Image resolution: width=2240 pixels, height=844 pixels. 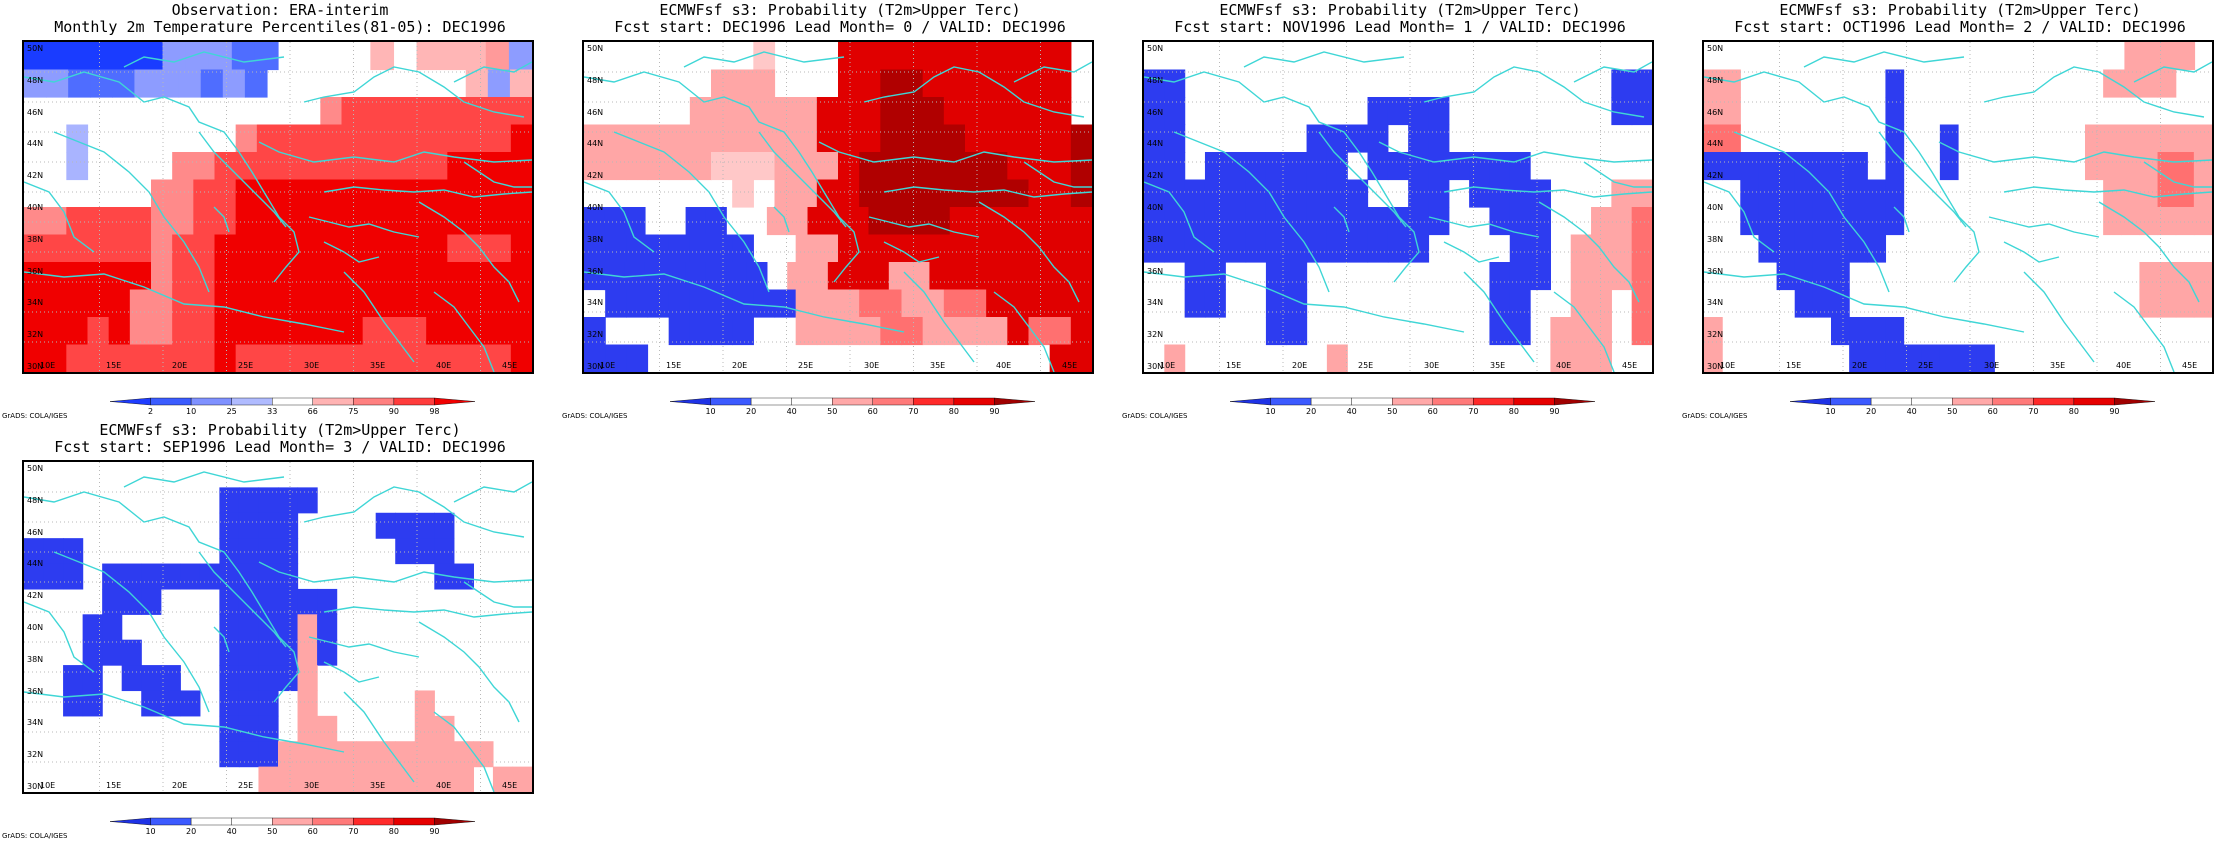 I want to click on lat-label: 42N, so click(x=1715, y=176).